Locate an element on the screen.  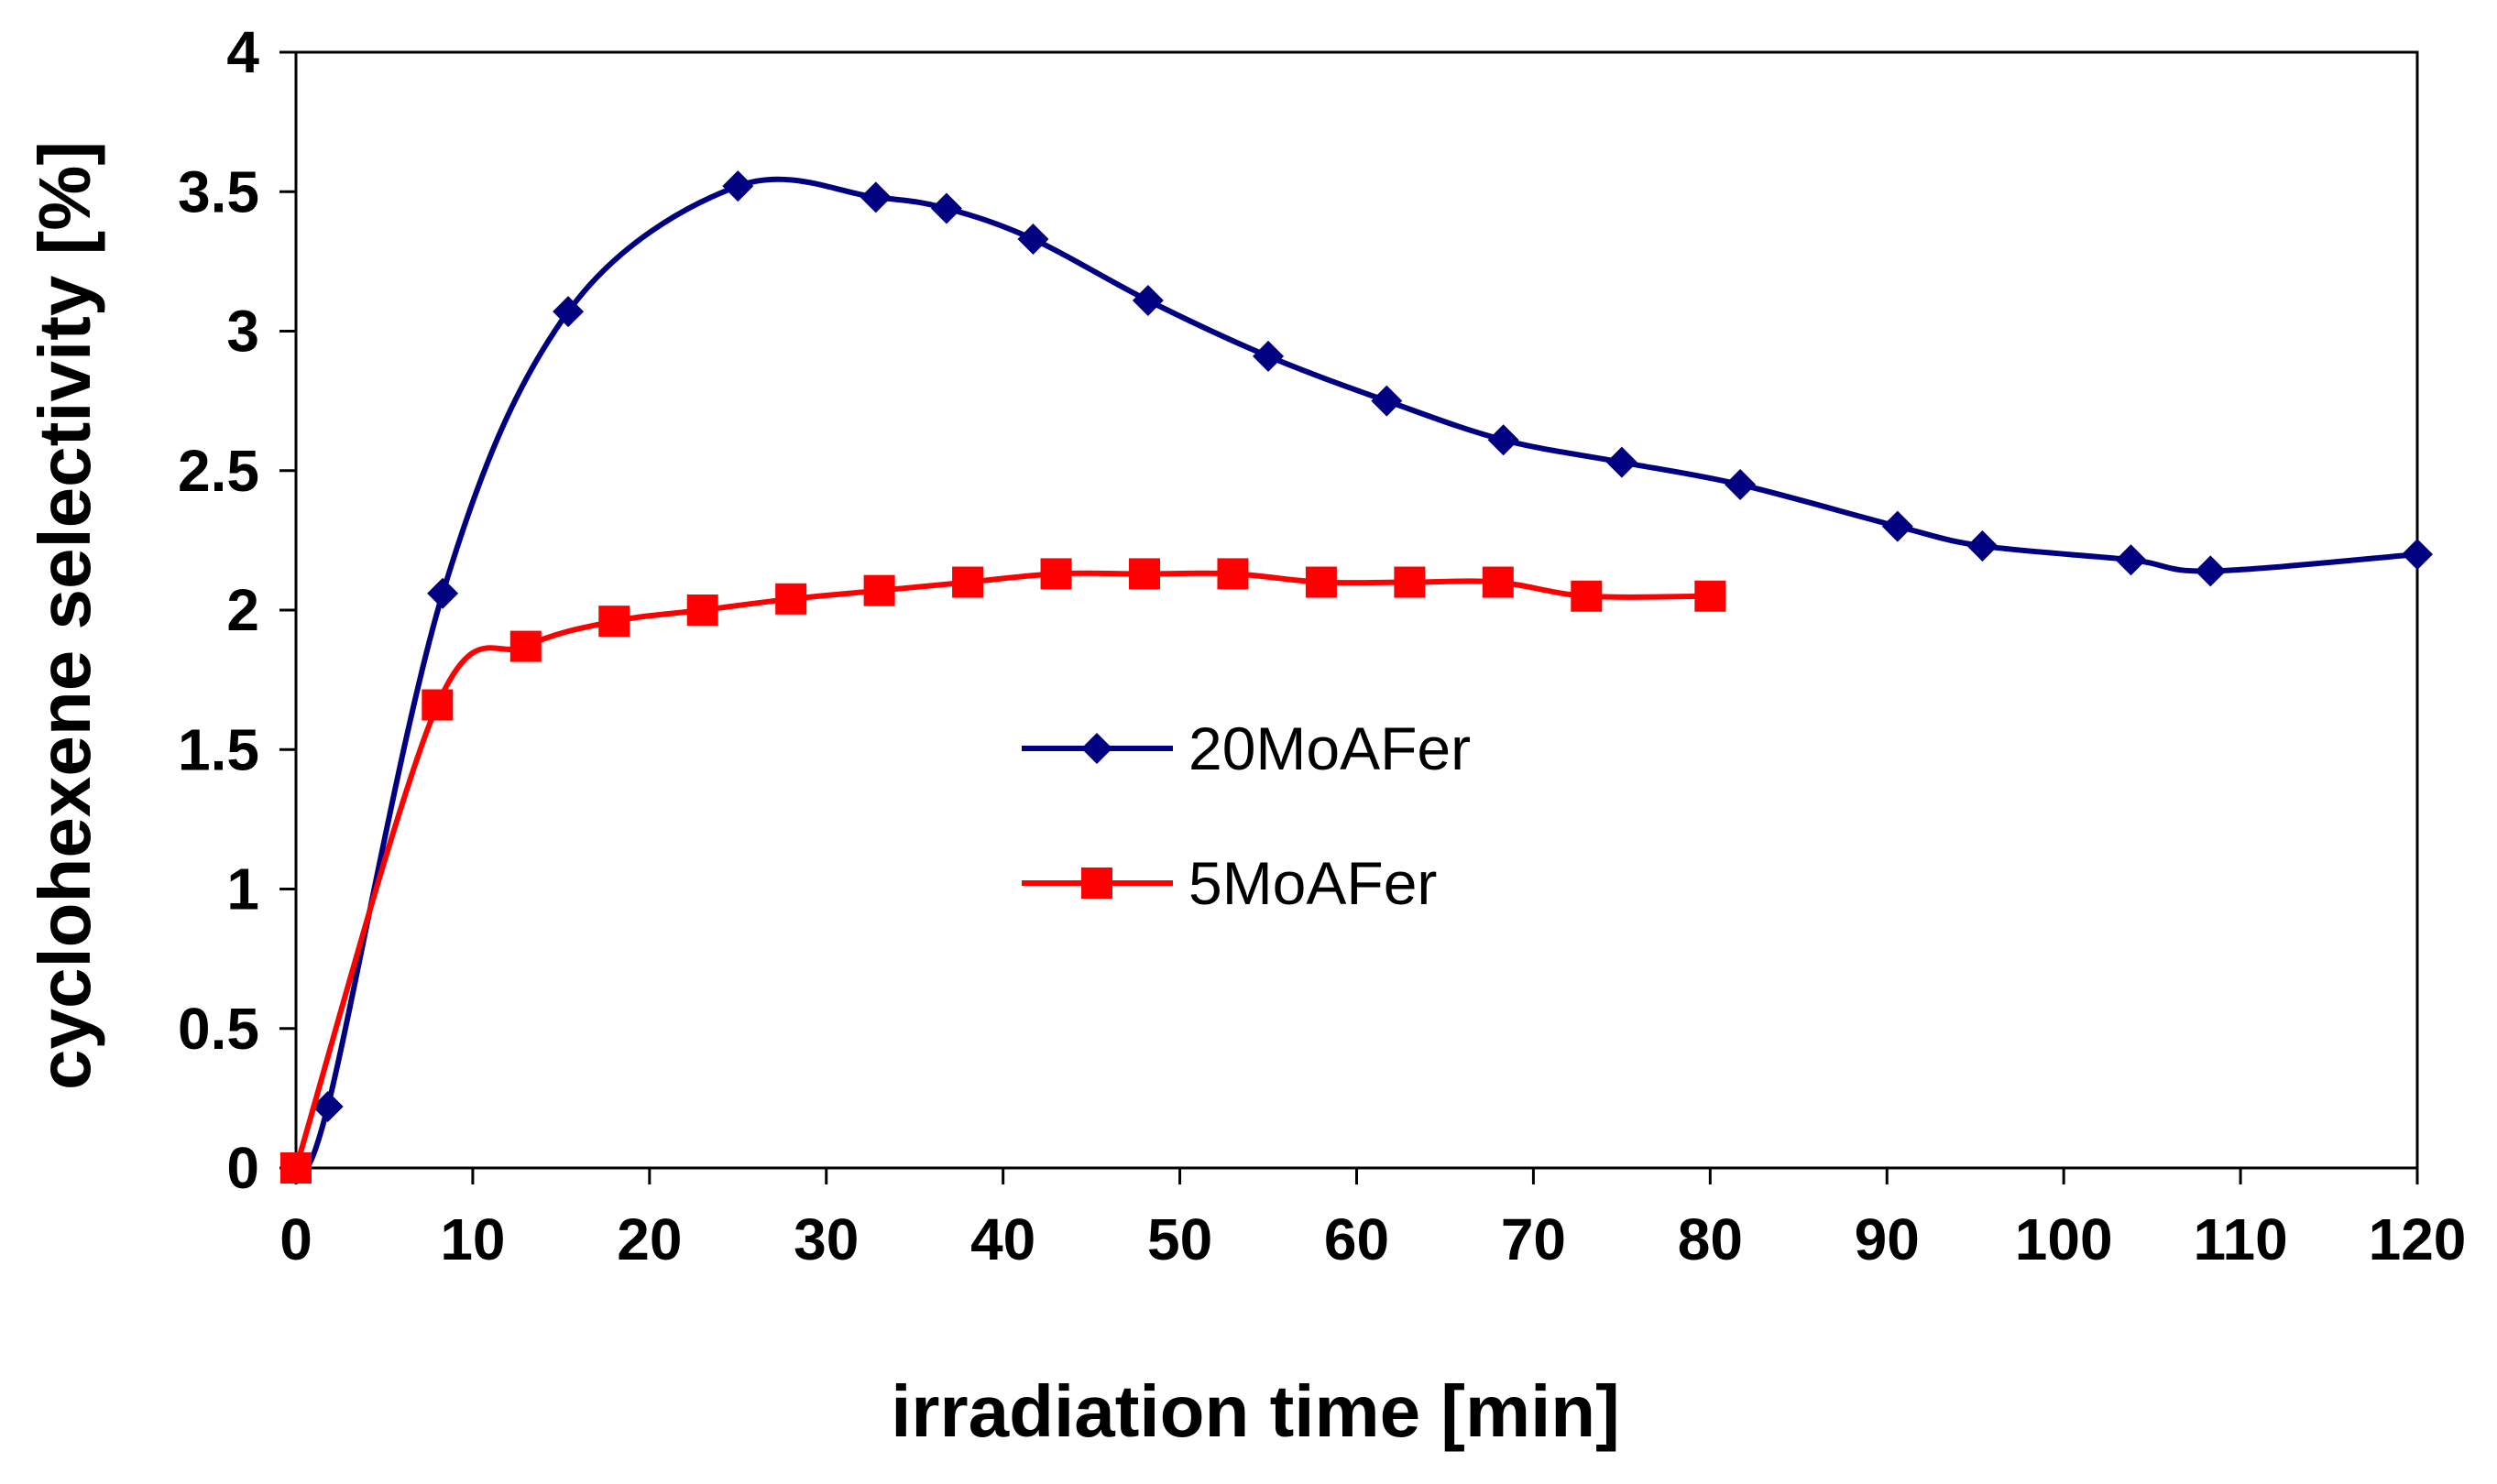
x-tick-label: 70 is located at coordinates (1533, 1239).